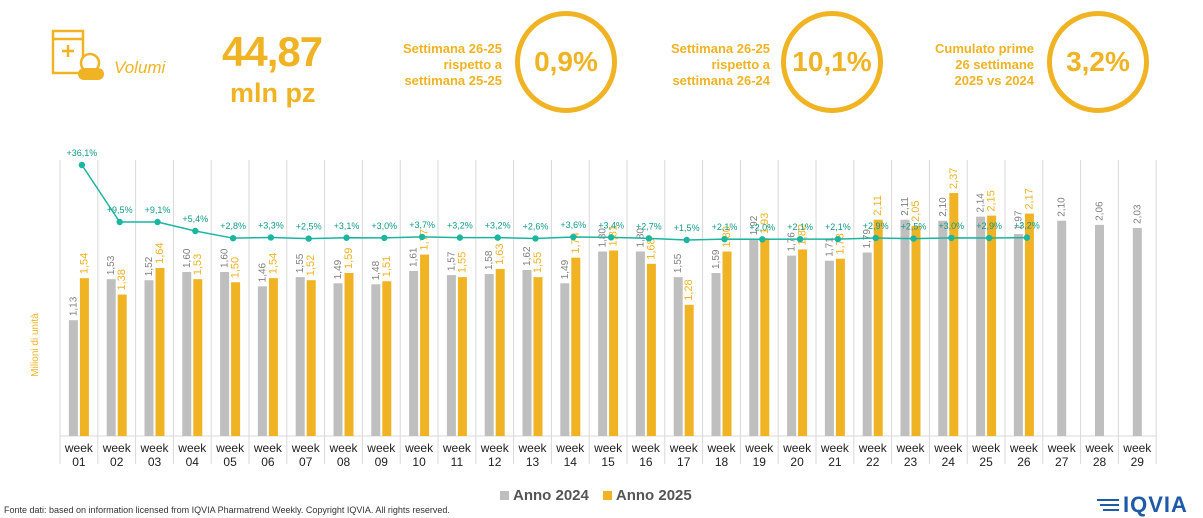 This screenshot has width=1203, height=518. What do you see at coordinates (384, 226) in the screenshot?
I see `growth-label: +3,0%` at bounding box center [384, 226].